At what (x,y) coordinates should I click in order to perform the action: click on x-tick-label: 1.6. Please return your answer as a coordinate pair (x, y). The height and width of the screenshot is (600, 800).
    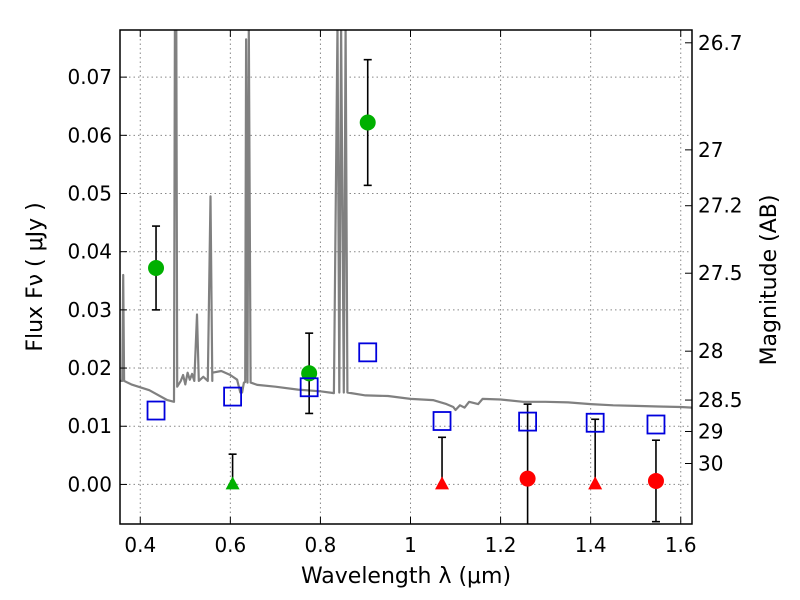
    Looking at the image, I should click on (681, 545).